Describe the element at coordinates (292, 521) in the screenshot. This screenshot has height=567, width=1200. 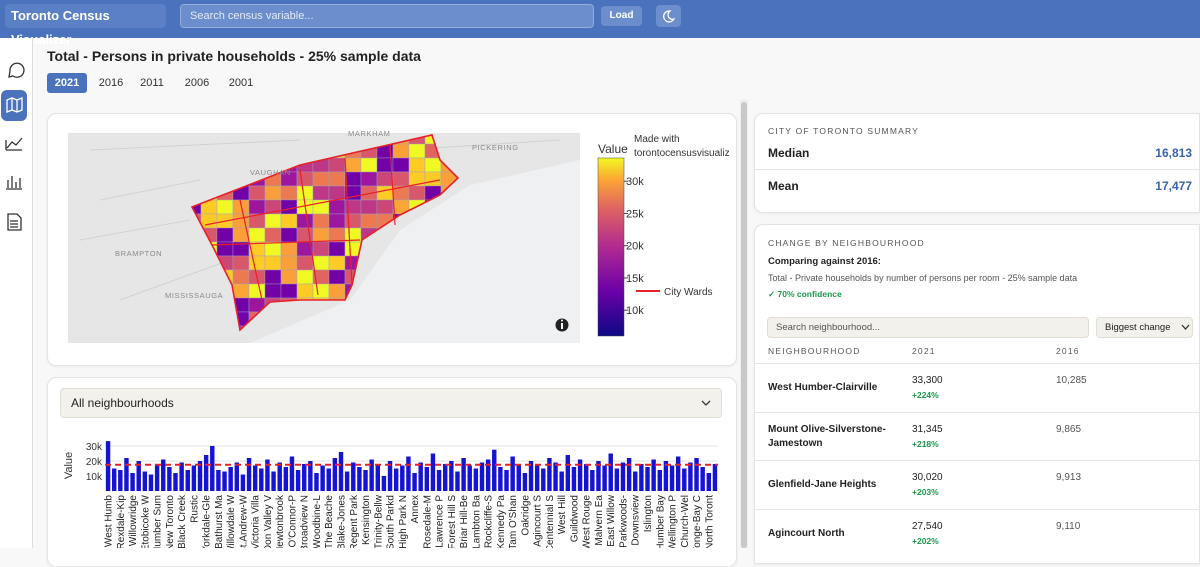
I see `x-tick-label: O'Connor-P` at that location.